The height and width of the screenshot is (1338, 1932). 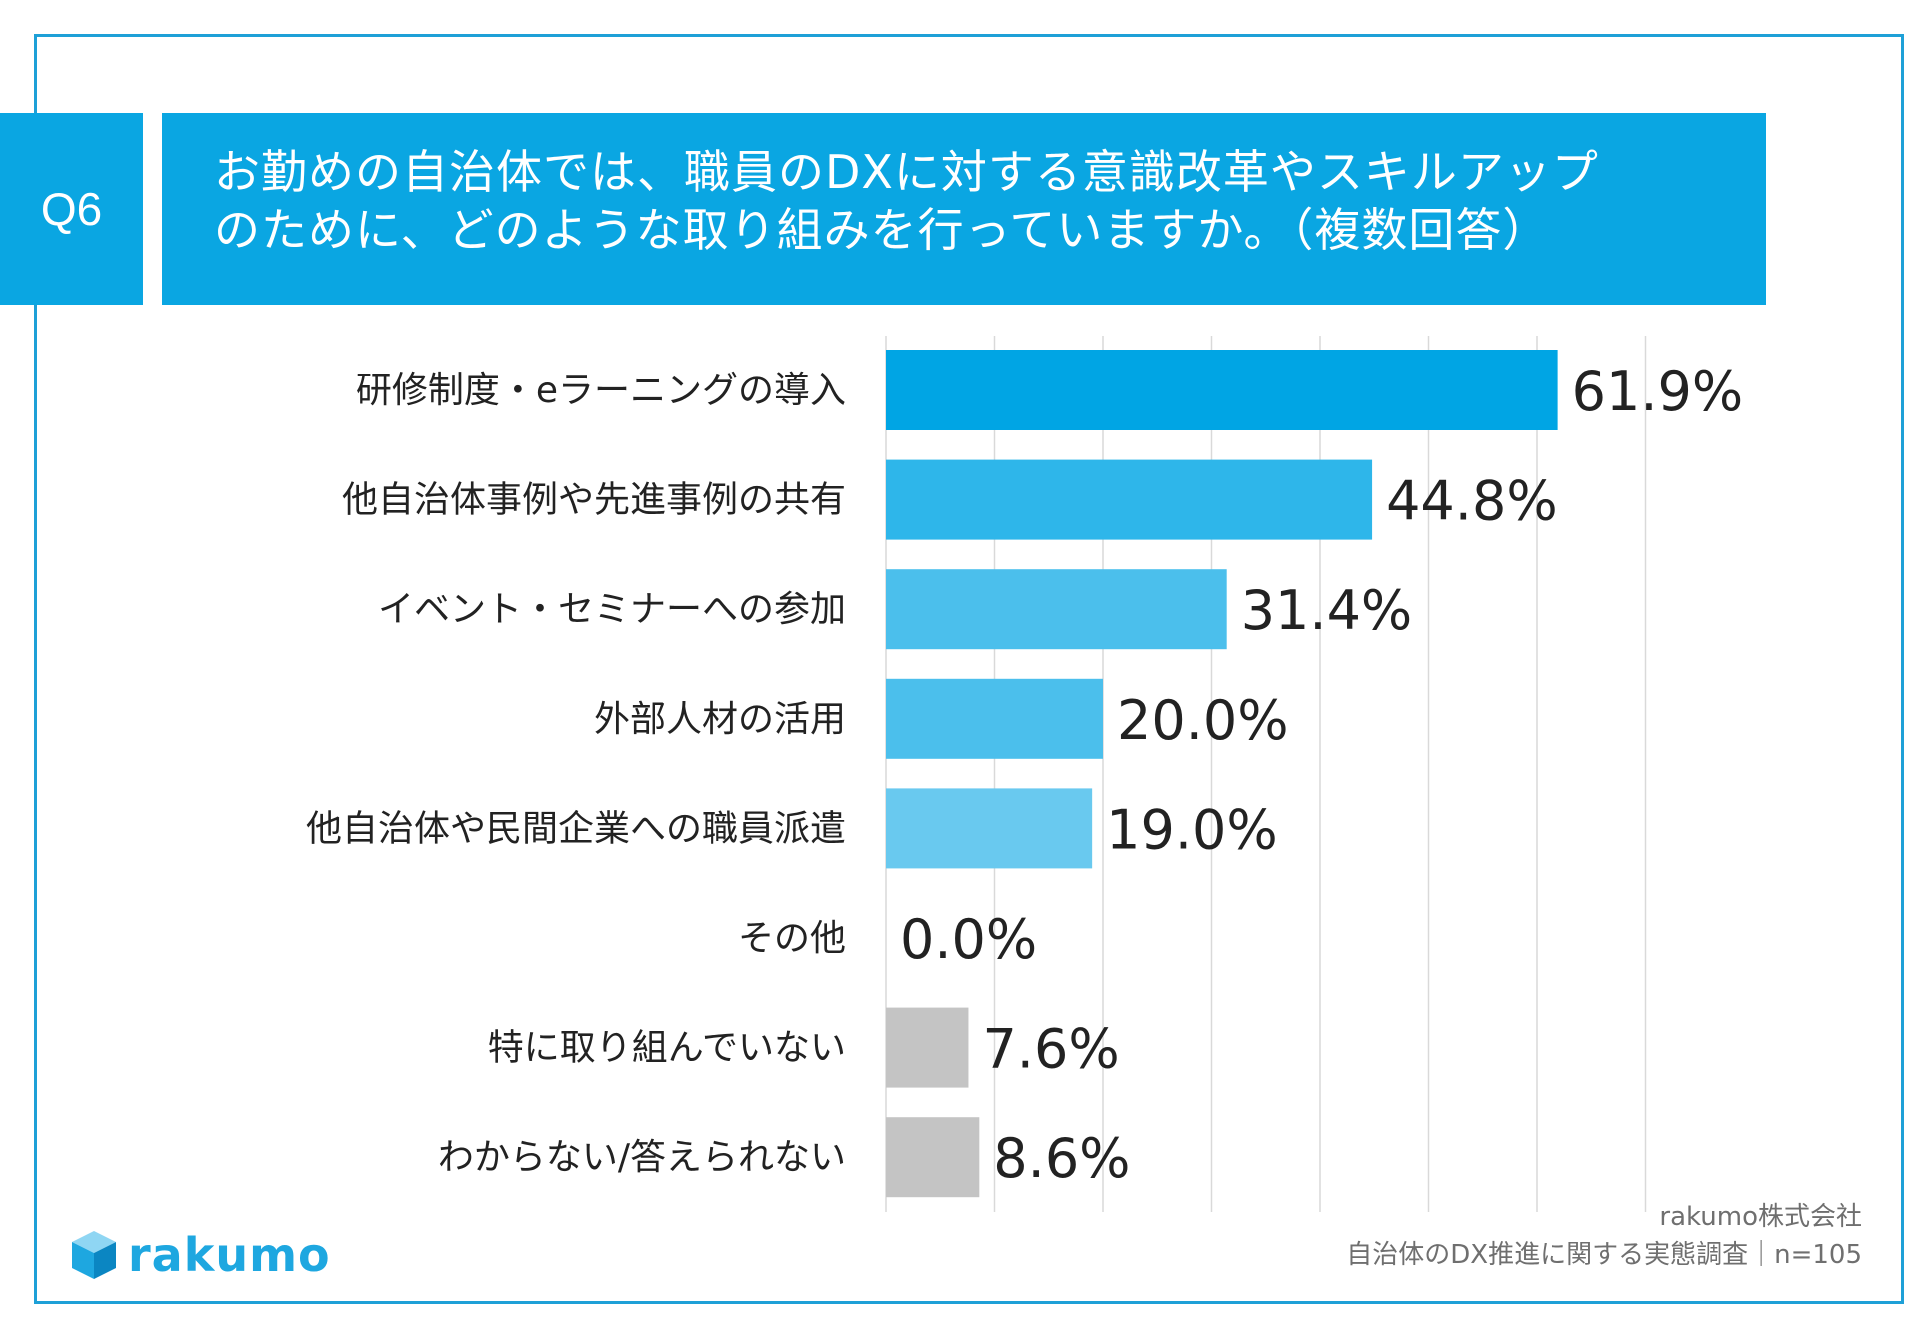 I want to click on question-title-line-1: お勤めの自治体では、職員のDXに対する意識改革やスキルアップ, so click(x=906, y=172).